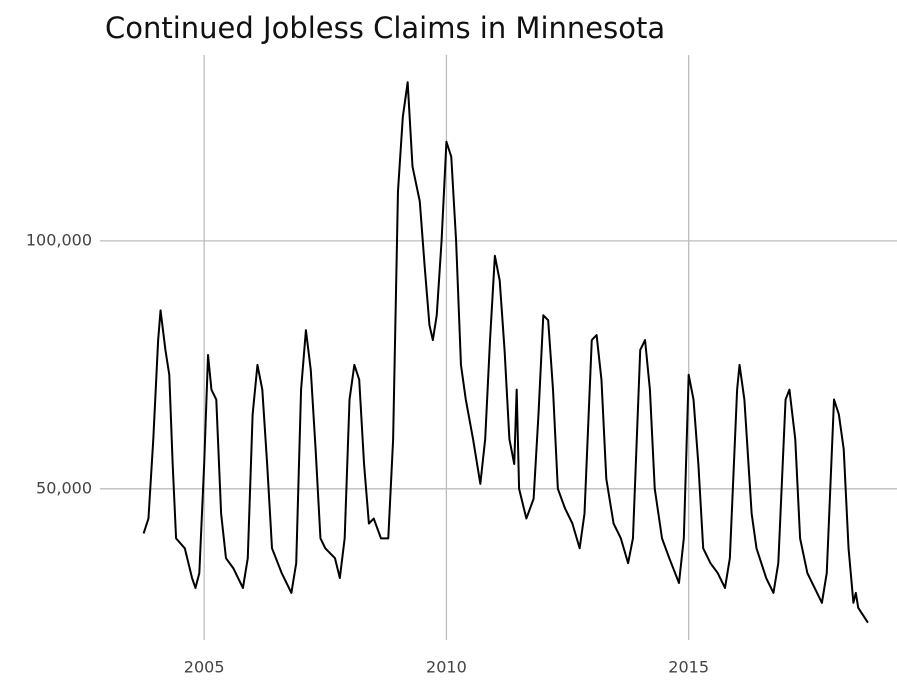  What do you see at coordinates (64, 487) in the screenshot?
I see `y-tick-label: 50,000` at bounding box center [64, 487].